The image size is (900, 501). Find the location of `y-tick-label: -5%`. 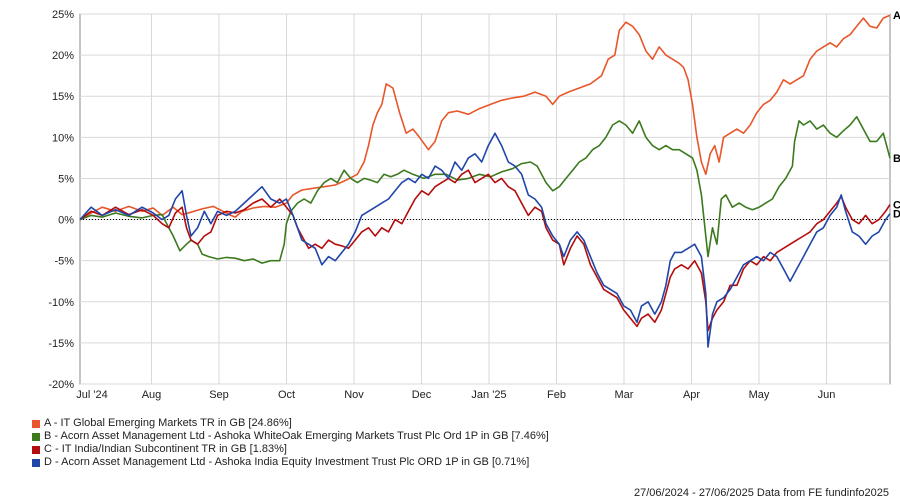

y-tick-label: -5% is located at coordinates (64, 262).